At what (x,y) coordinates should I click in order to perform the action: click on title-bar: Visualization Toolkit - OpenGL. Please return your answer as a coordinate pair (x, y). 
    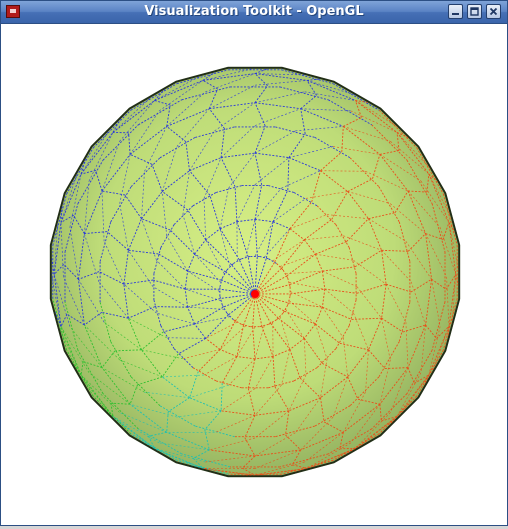
    Looking at the image, I should click on (254, 12).